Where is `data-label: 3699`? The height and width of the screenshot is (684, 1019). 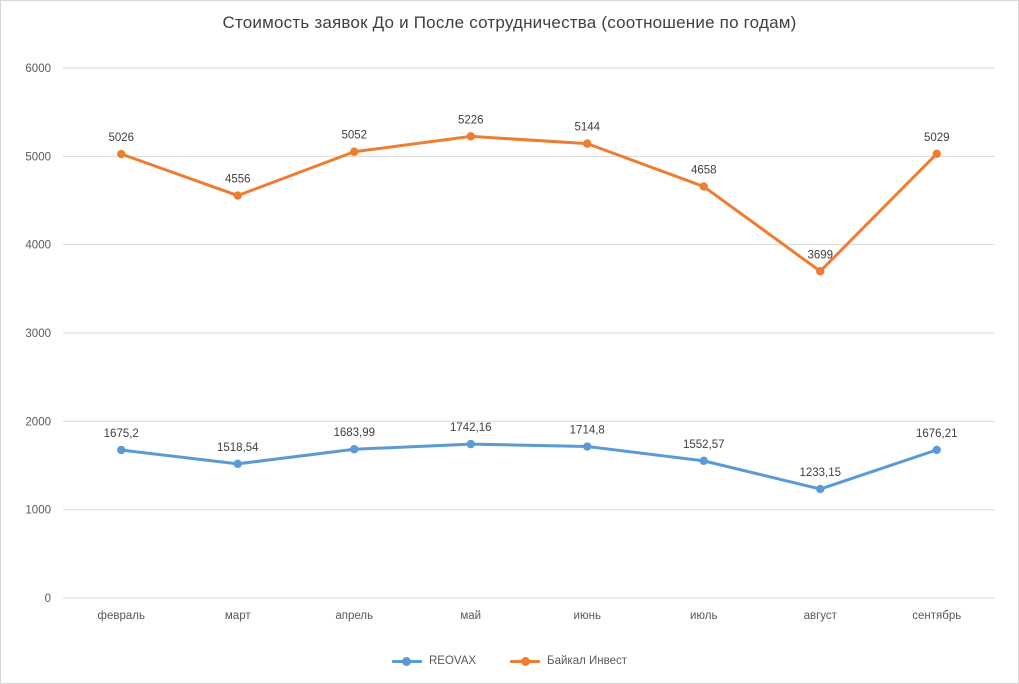
data-label: 3699 is located at coordinates (820, 255).